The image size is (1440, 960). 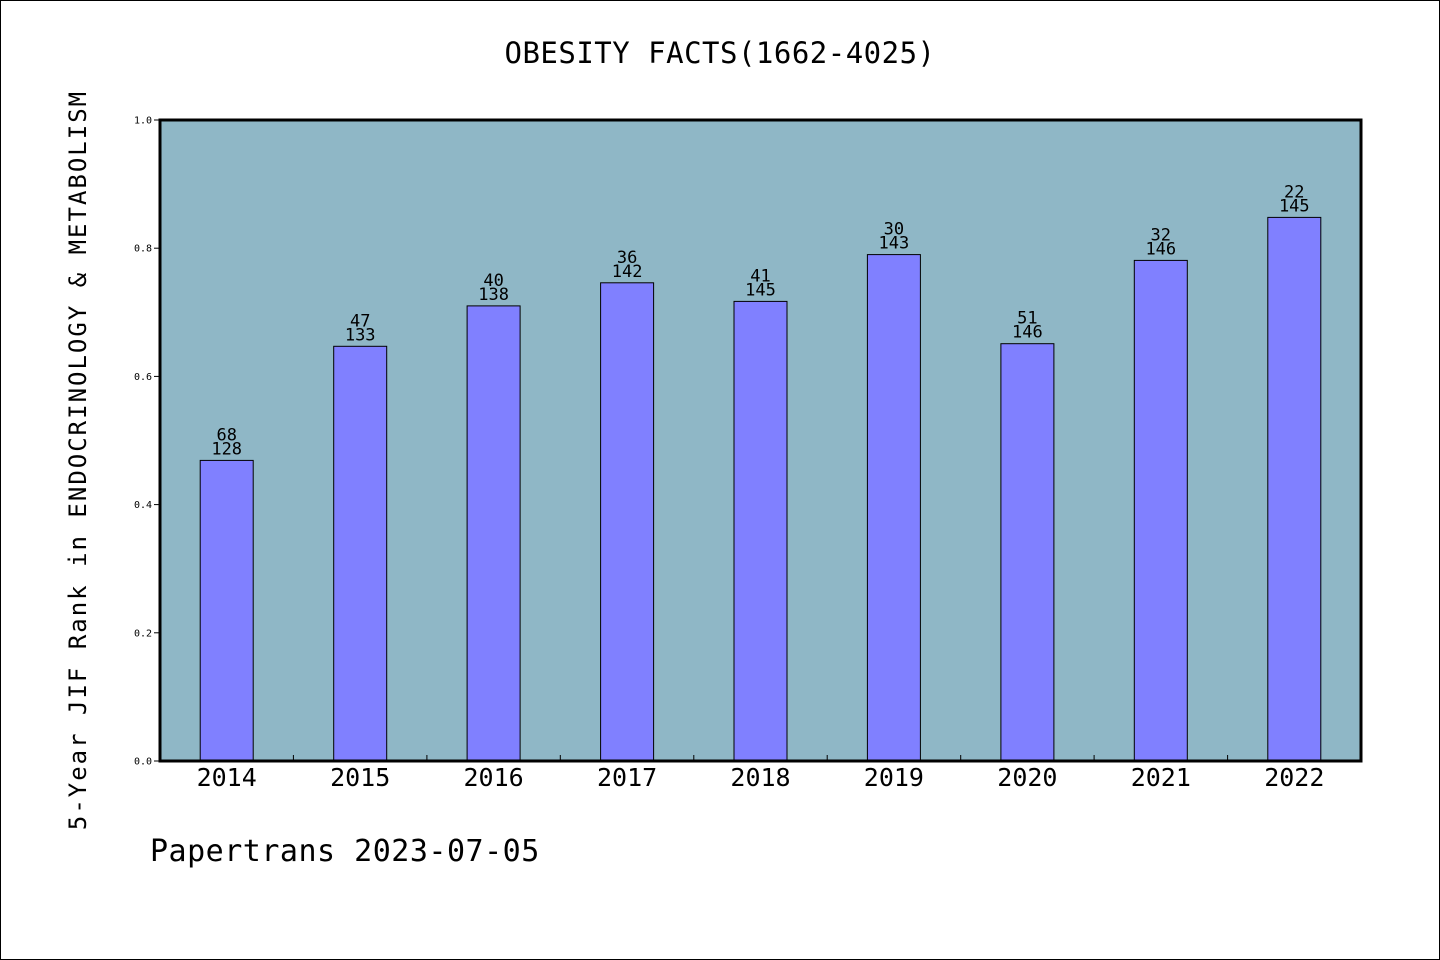 I want to click on y-tick-label: 0.0, so click(x=143, y=762).